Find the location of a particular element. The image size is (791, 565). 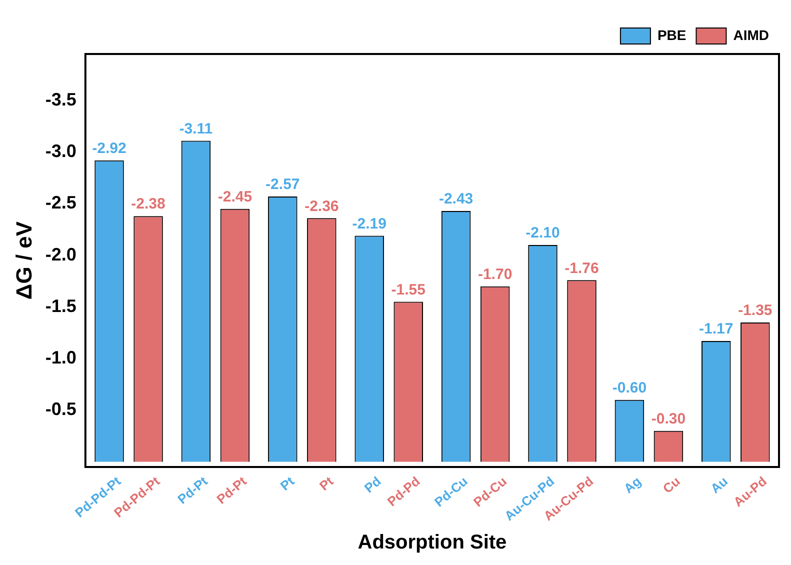

data-label: -2.19 is located at coordinates (369, 223).